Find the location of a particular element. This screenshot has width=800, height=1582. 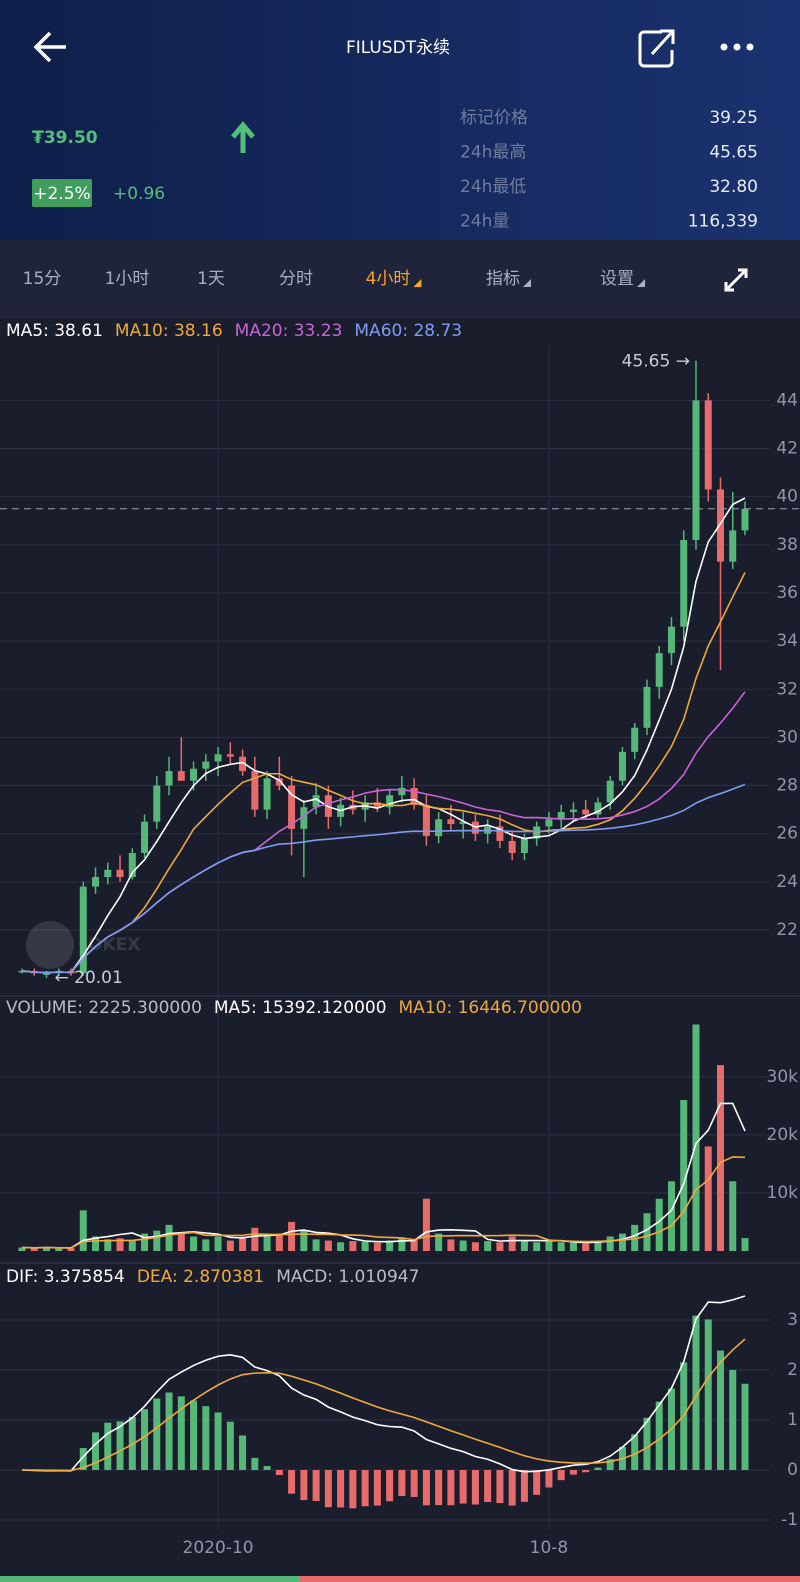

legend-item: DEA: 2.870381 is located at coordinates (200, 1277).